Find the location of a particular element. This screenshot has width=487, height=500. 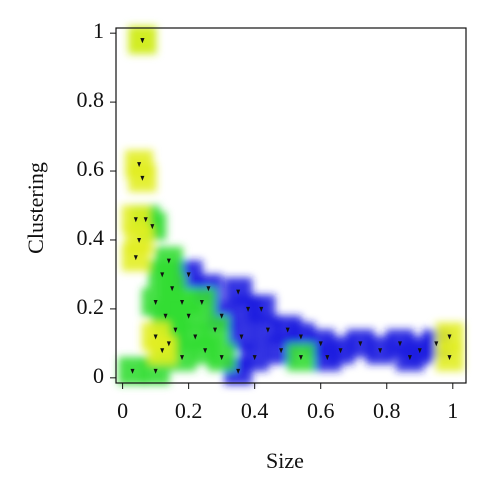

y-tick-label: 0 is located at coordinates (98, 375).